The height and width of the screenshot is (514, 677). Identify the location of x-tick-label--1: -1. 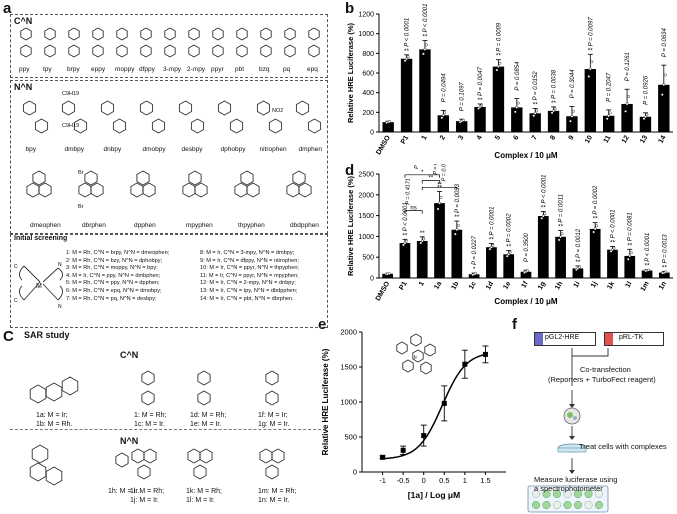
(382, 480).